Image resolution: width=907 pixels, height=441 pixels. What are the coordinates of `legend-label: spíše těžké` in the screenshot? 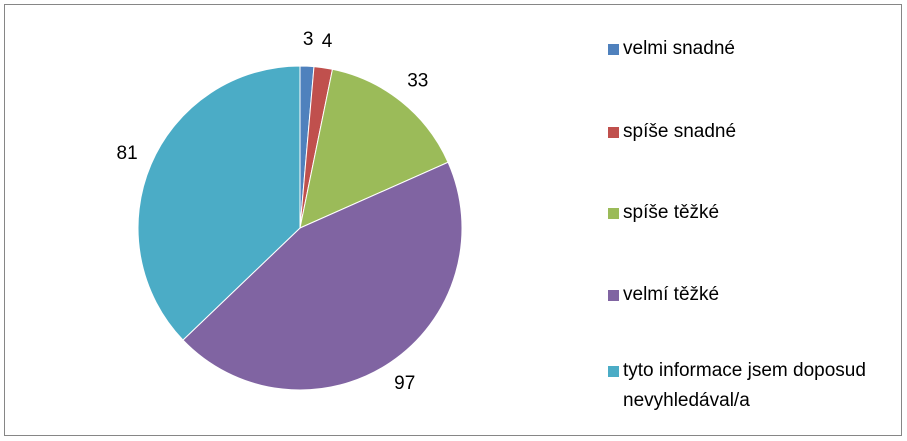 It's located at (671, 212).